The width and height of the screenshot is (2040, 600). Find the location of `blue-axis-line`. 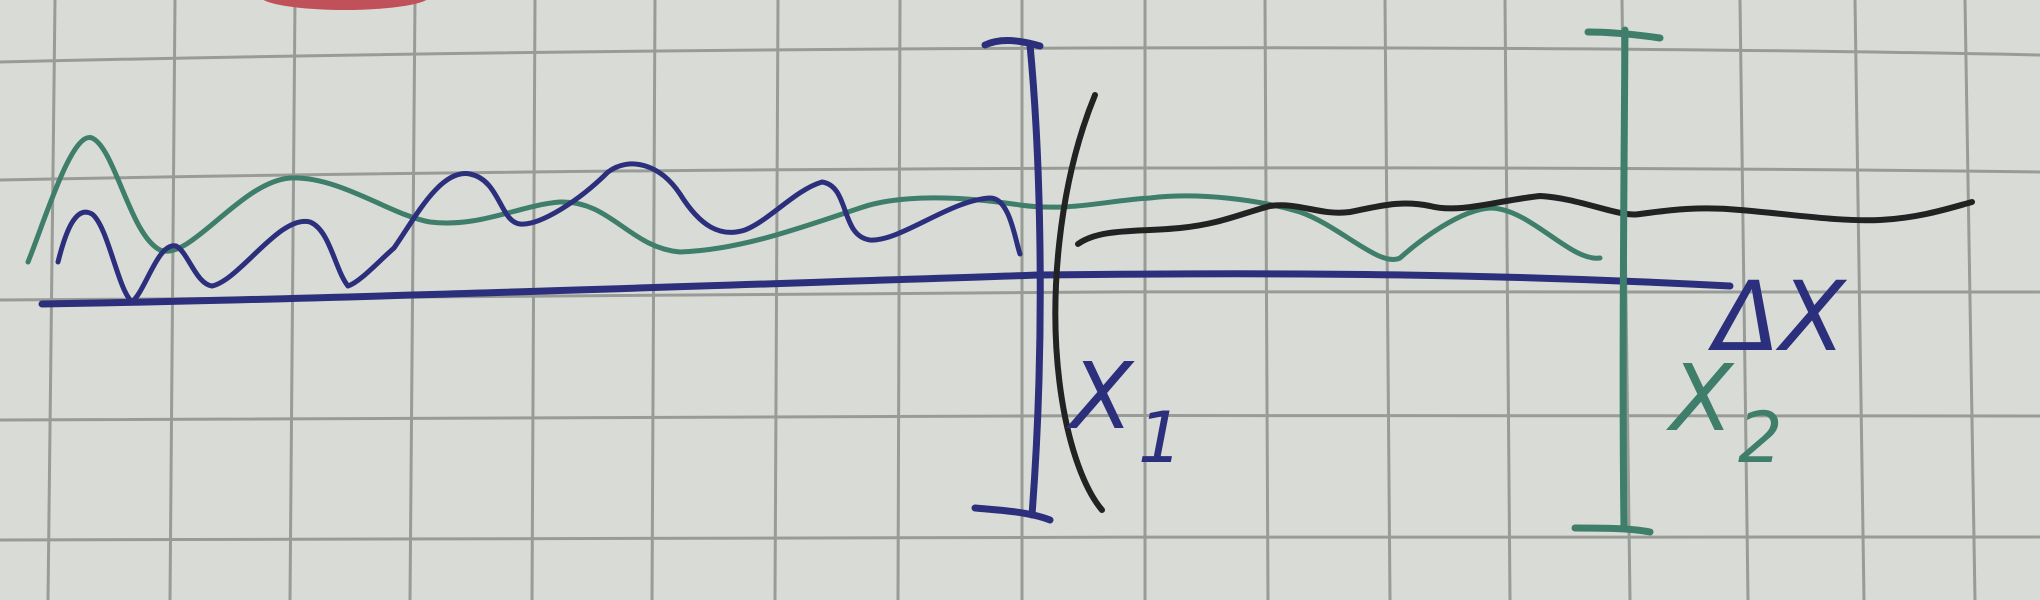

blue-axis-line is located at coordinates (886, 289).